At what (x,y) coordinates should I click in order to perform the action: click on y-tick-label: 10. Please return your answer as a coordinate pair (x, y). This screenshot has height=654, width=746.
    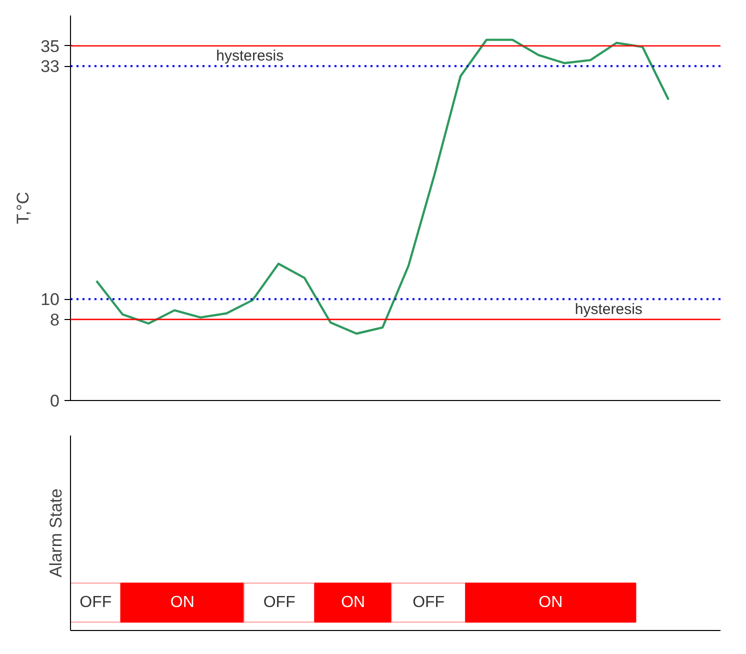
    Looking at the image, I should click on (50, 300).